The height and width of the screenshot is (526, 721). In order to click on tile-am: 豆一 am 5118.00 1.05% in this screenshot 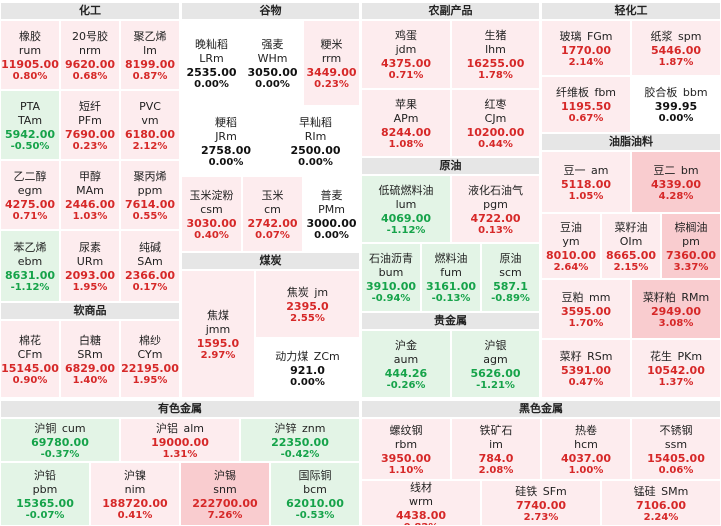, I will do `click(586, 182)`.